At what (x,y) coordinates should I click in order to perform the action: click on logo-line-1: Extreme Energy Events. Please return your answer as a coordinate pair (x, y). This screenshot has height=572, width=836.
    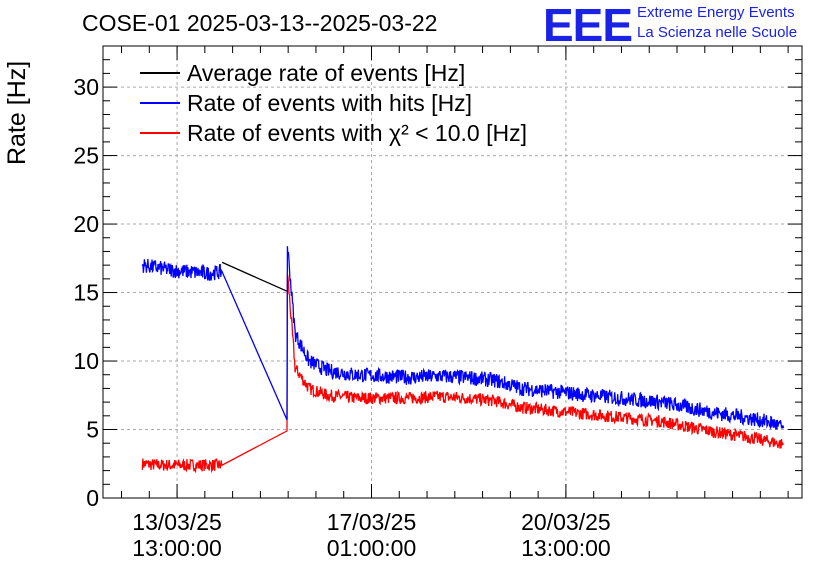
    Looking at the image, I should click on (716, 12).